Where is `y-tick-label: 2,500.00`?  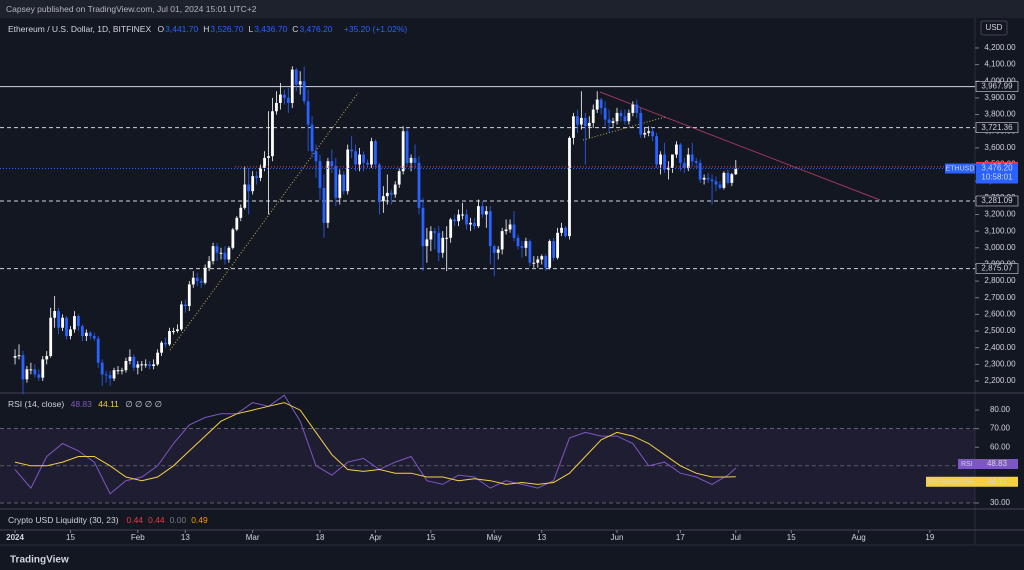 y-tick-label: 2,500.00 is located at coordinates (1000, 330).